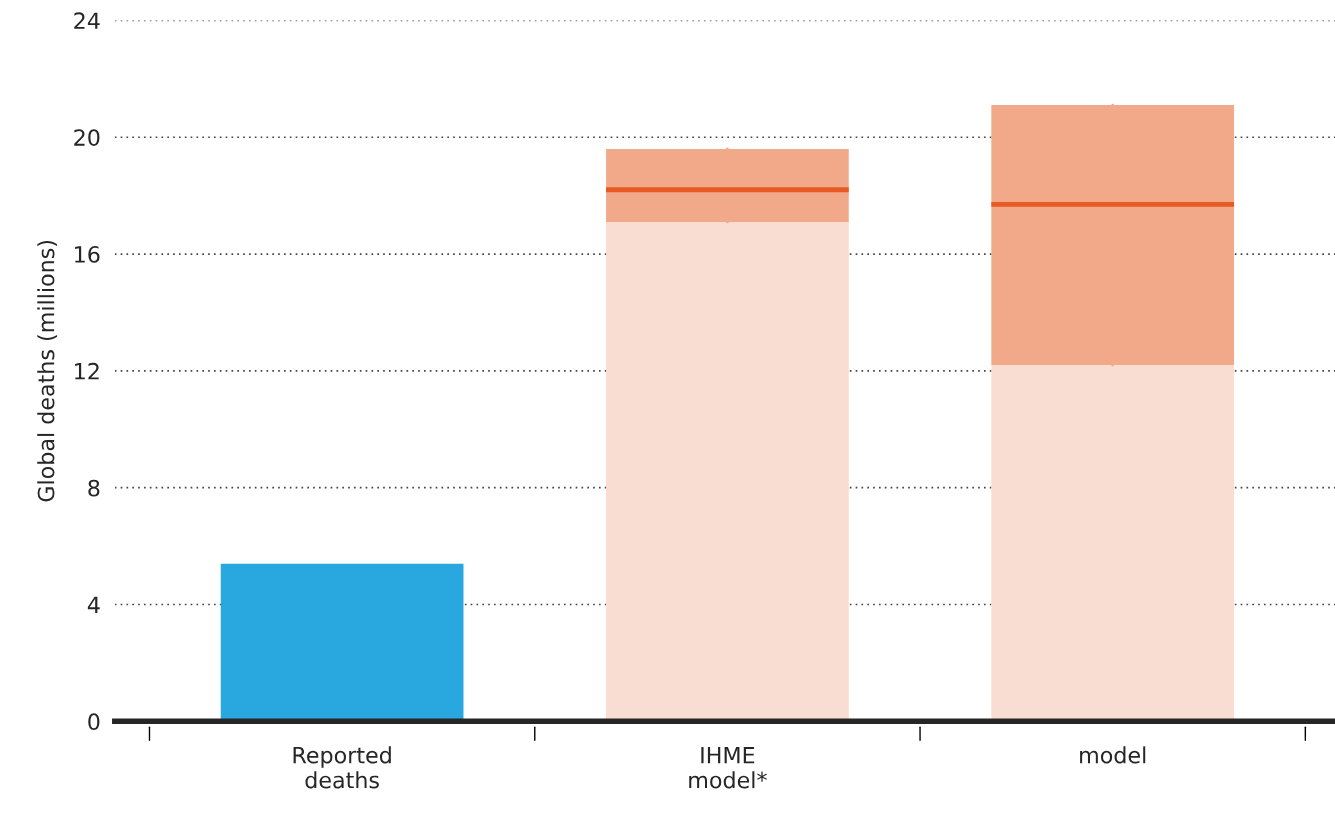  I want to click on y-tick-label: 0, so click(94, 722).